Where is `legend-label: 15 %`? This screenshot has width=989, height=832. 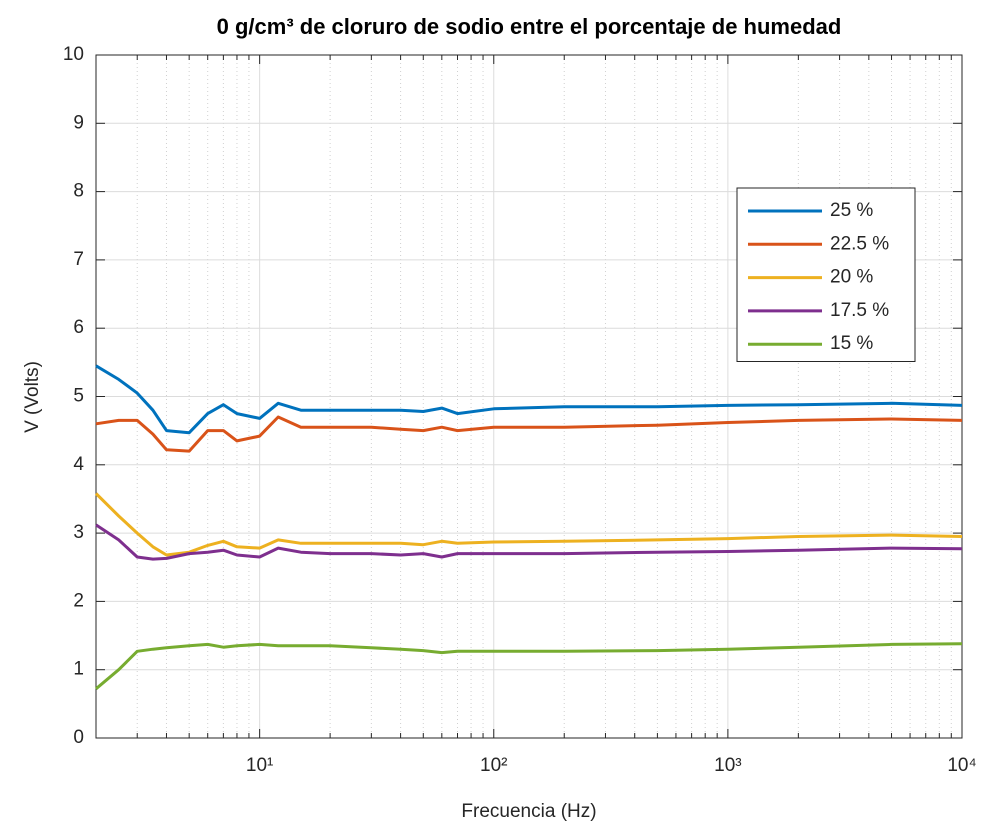 legend-label: 15 % is located at coordinates (851, 343).